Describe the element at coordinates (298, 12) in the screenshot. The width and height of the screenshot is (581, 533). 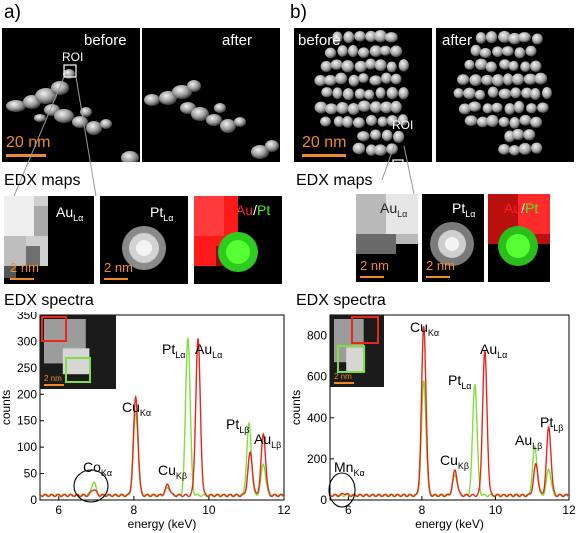
I see `panel-b-letter: b)` at that location.